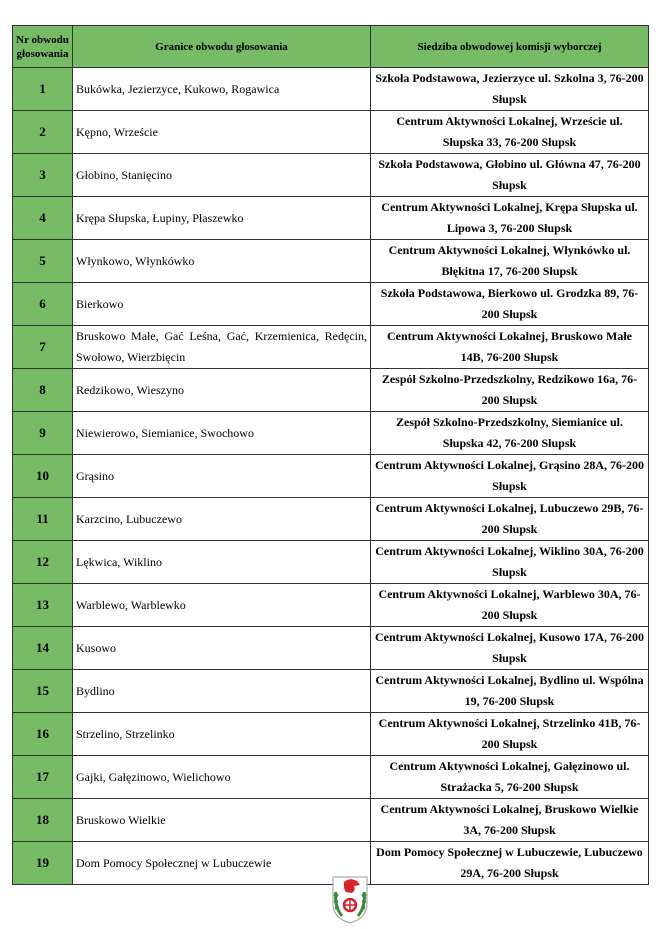 Image resolution: width=660 pixels, height=929 pixels. I want to click on district-number: 9, so click(42, 433).